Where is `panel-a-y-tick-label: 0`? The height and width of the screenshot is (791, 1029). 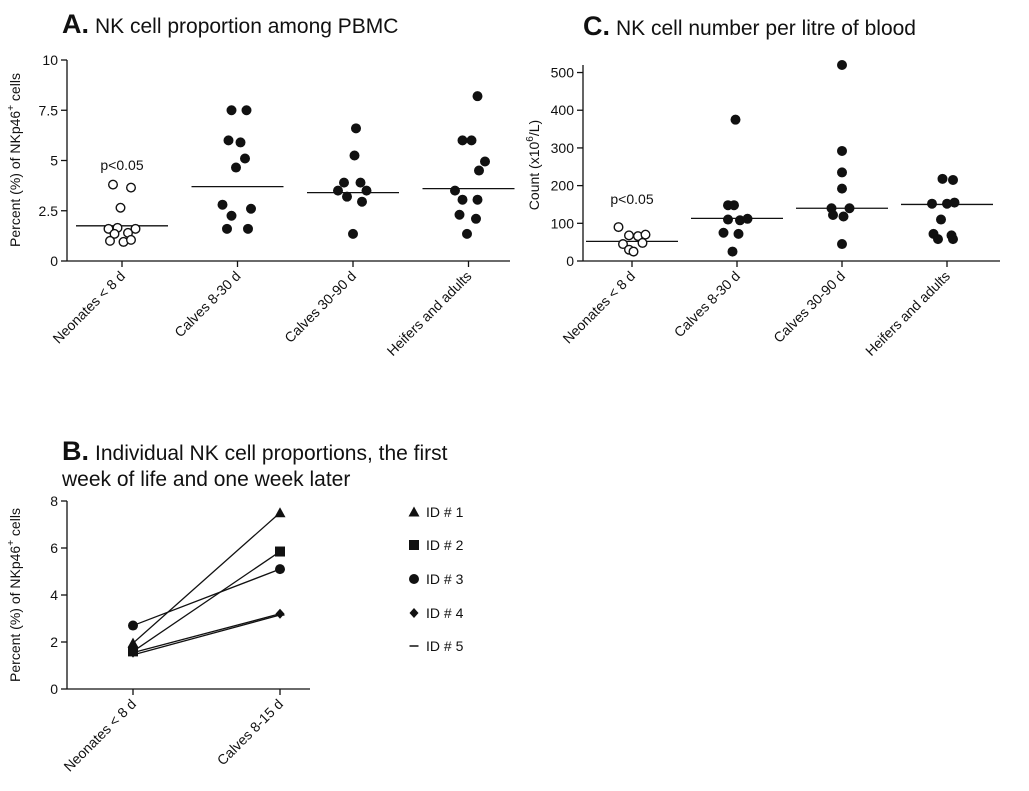 panel-a-y-tick-label: 0 is located at coordinates (54, 261).